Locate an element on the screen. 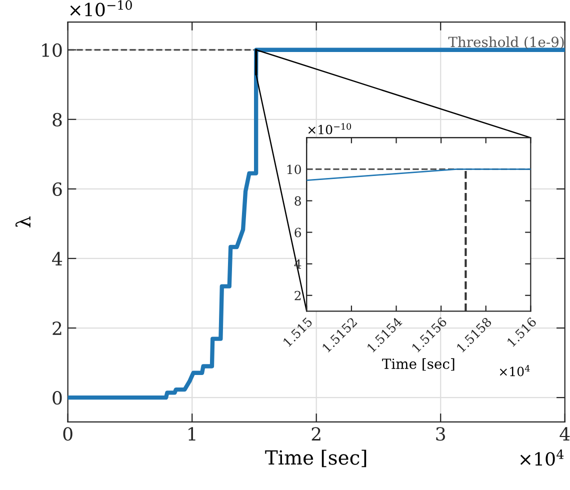  text: ×10$^{4}$ is located at coordinates (542, 458).